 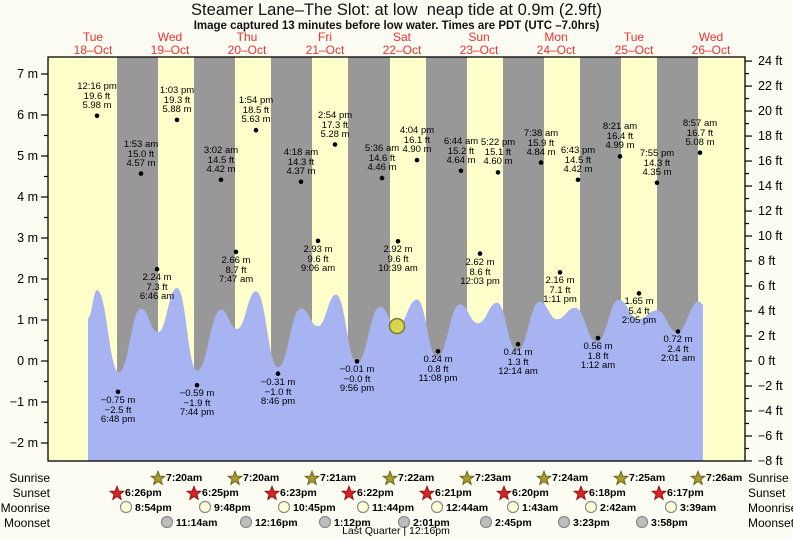 I want to click on moonrise-time: 12:44am, so click(x=467, y=508).